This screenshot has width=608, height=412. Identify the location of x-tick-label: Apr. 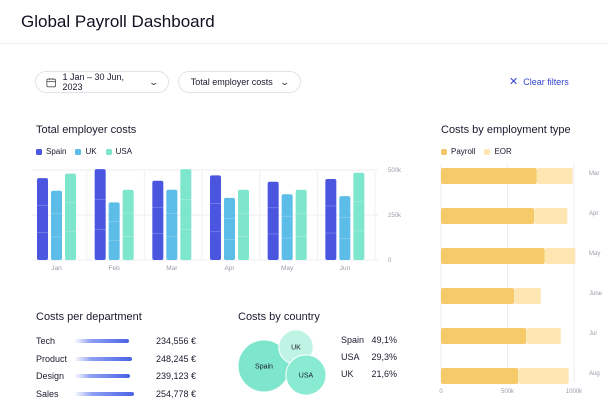
(229, 268).